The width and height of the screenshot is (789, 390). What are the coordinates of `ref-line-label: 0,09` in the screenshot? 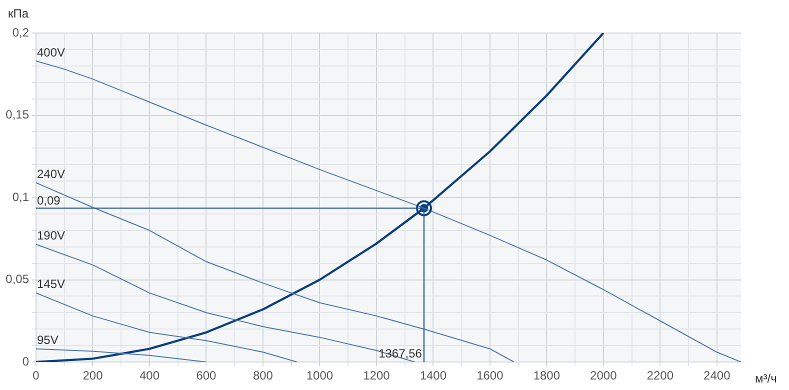 It's located at (49, 201).